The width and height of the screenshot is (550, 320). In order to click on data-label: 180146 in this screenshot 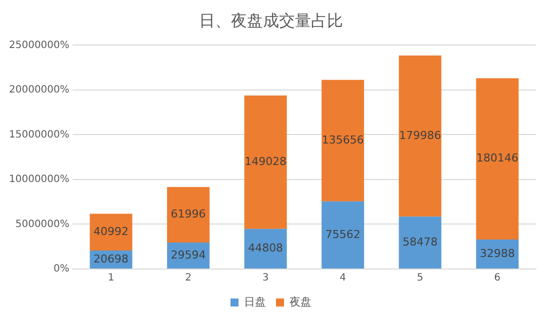, I will do `click(497, 158)`.